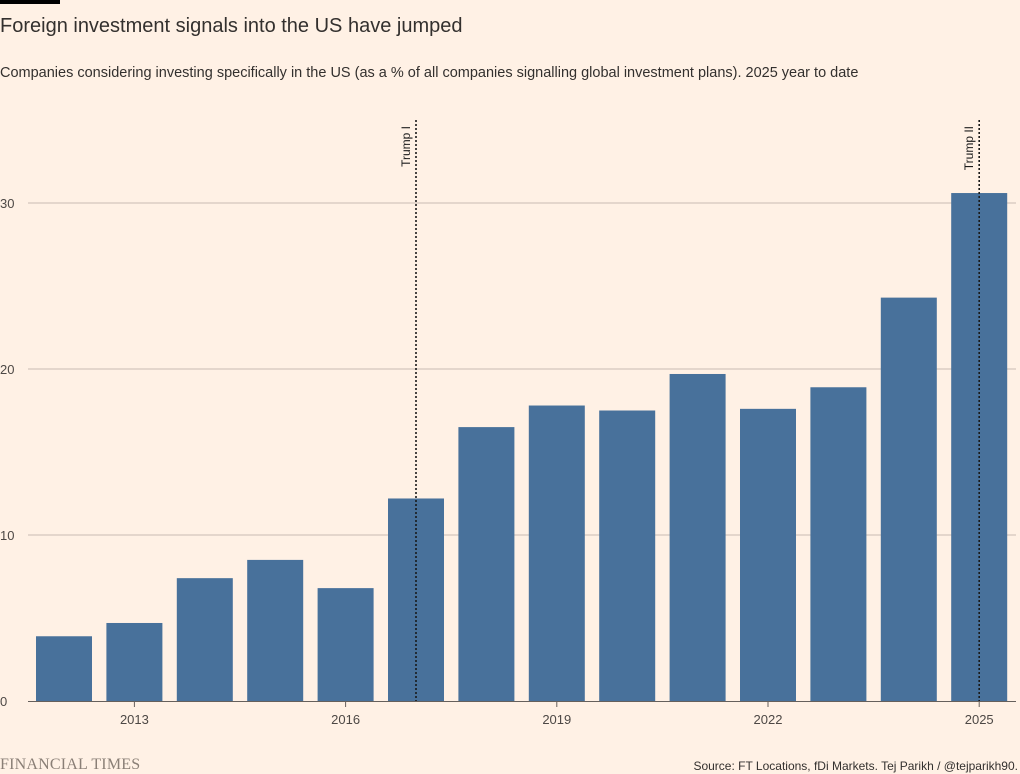 This screenshot has width=1020, height=774. What do you see at coordinates (838, 544) in the screenshot?
I see `bar-2023` at bounding box center [838, 544].